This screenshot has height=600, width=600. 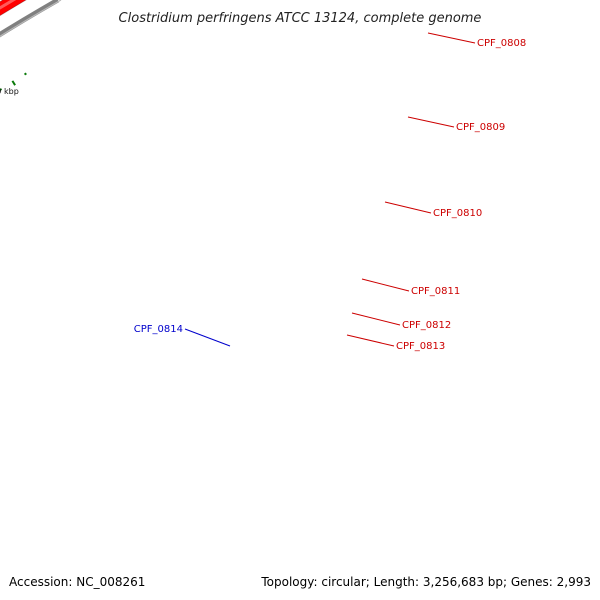 I want to click on feature-cds-shine, so click(x=8, y=5).